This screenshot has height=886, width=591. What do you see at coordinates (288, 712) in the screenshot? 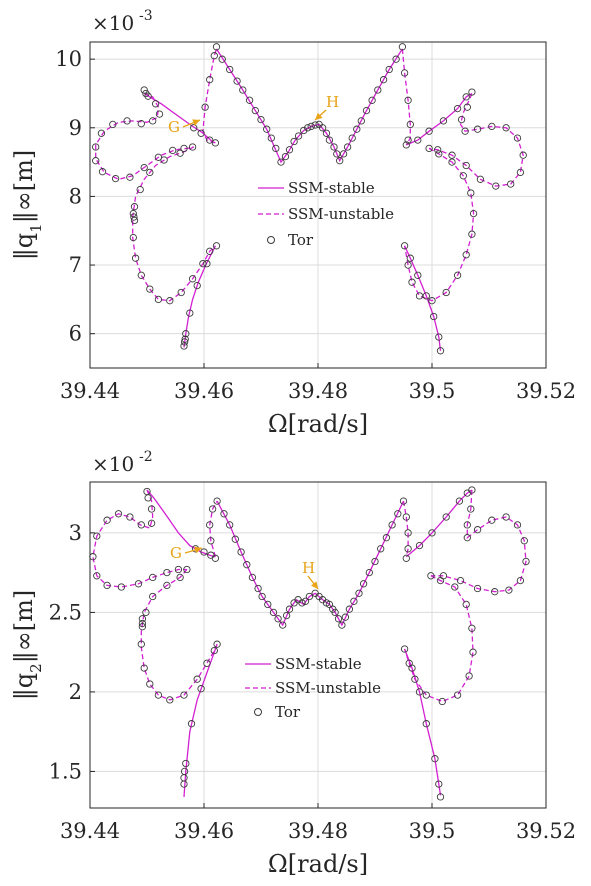
I see `legend-label-tor: Tor` at bounding box center [288, 712].